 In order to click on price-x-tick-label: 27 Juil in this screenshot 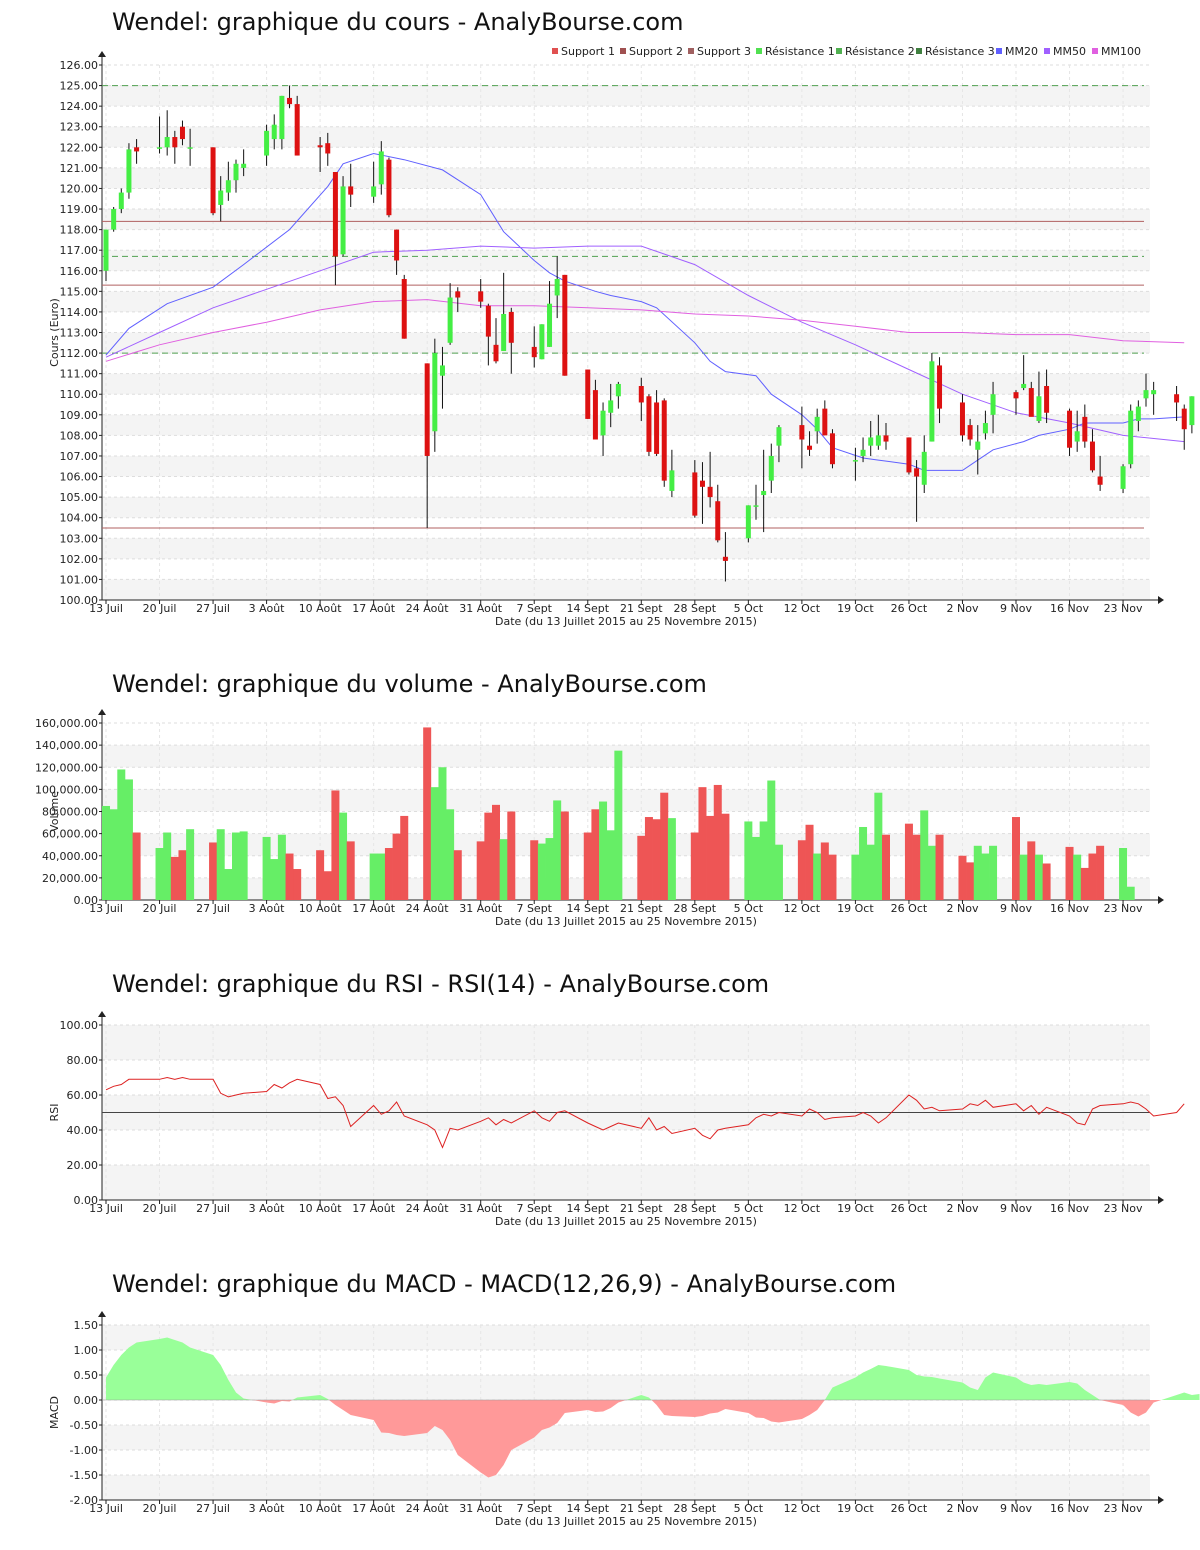, I will do `click(213, 608)`.